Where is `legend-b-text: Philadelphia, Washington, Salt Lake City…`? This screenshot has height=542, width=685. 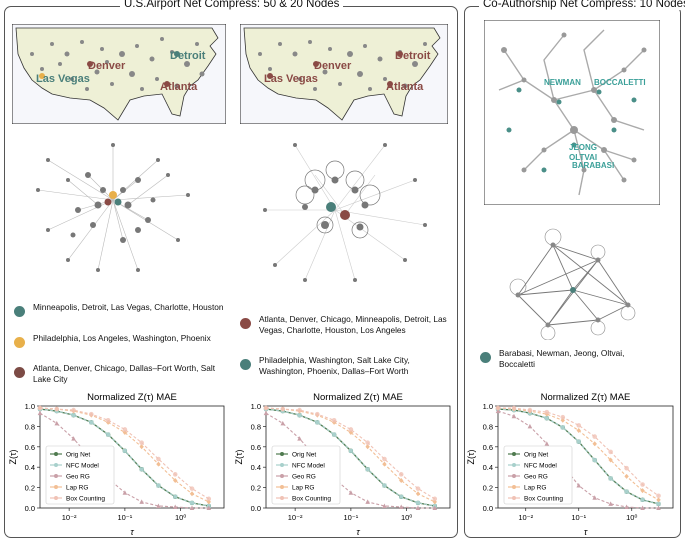
legend-b-text: Philadelphia, Washington, Salt Lake City… is located at coordinates (334, 365).